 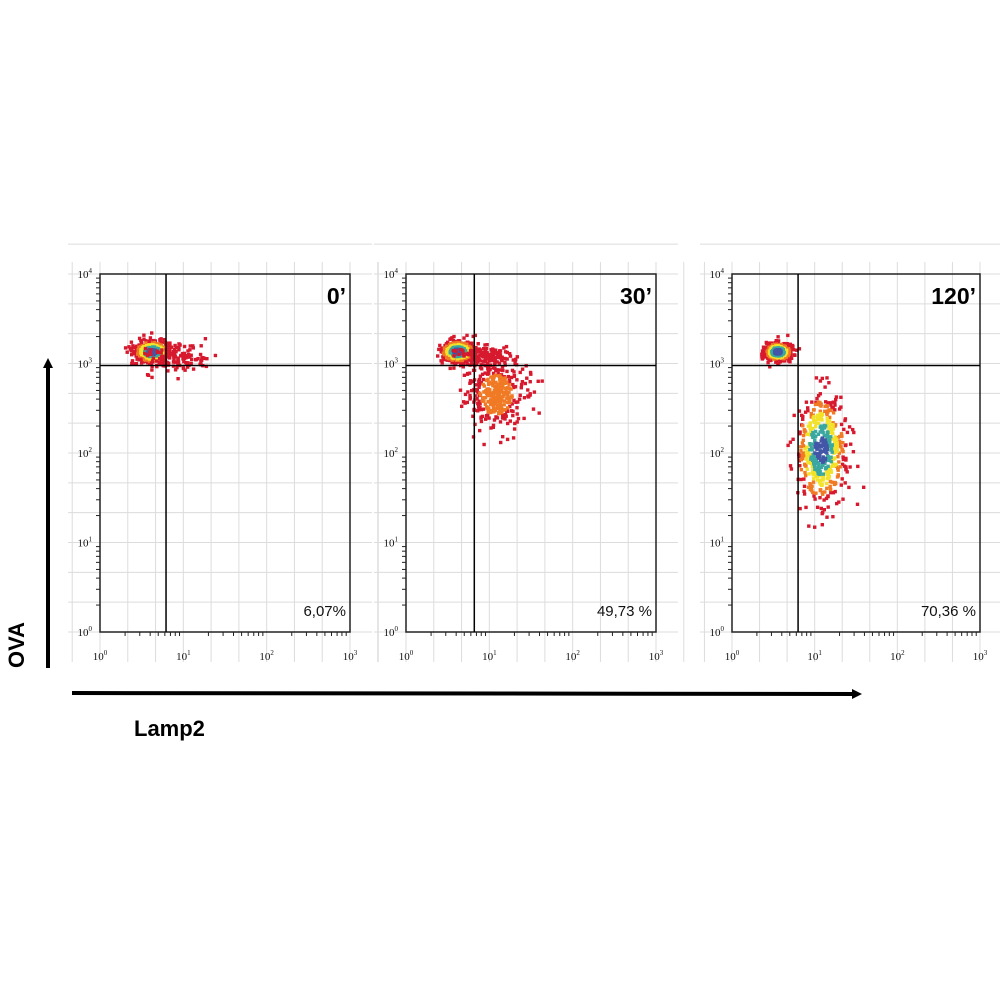 What do you see at coordinates (980, 656) in the screenshot?
I see `x-tick-label: 10³` at bounding box center [980, 656].